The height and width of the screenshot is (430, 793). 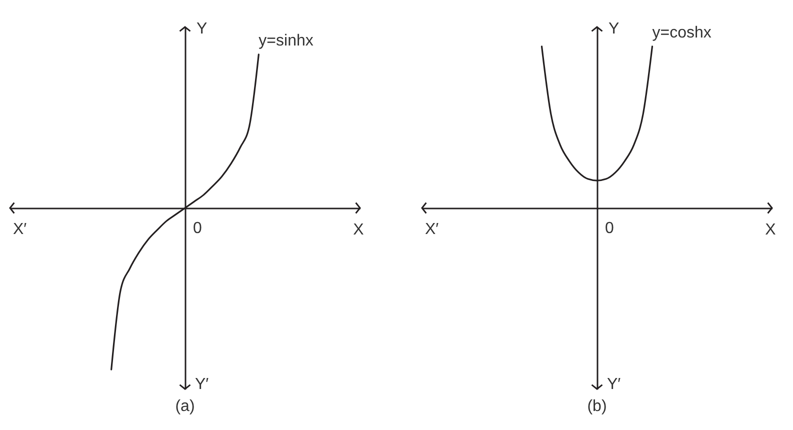 I want to click on annotation: 0, so click(x=197, y=228).